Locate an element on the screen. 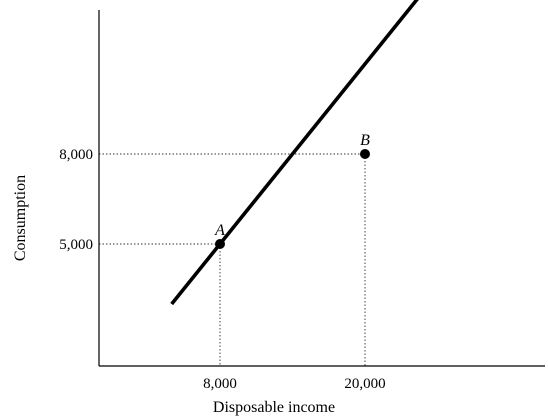 The image size is (548, 420). y-tick-label: 5,000 is located at coordinates (76, 245).